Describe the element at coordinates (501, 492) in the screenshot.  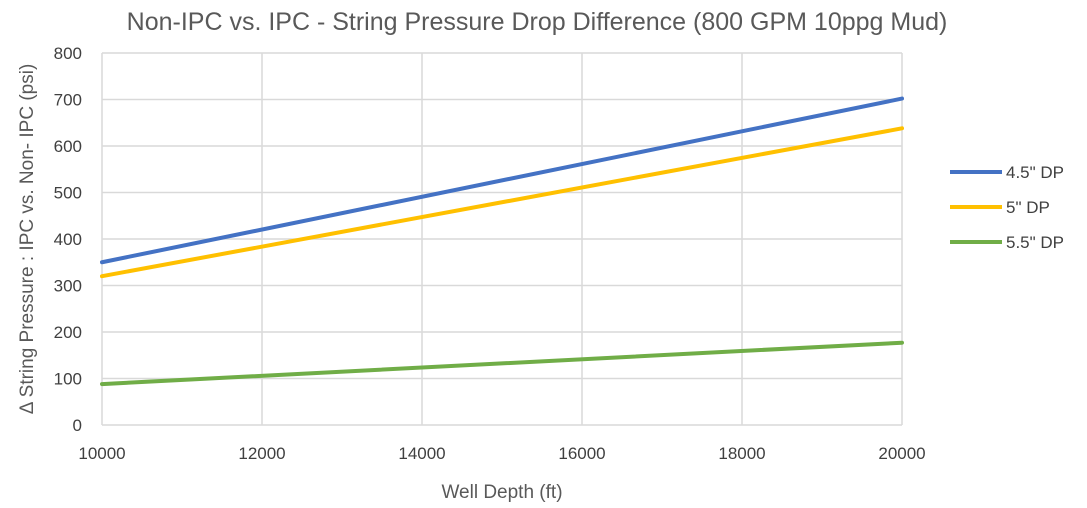
I see `x-axis-label: Well Depth (ft)` at that location.